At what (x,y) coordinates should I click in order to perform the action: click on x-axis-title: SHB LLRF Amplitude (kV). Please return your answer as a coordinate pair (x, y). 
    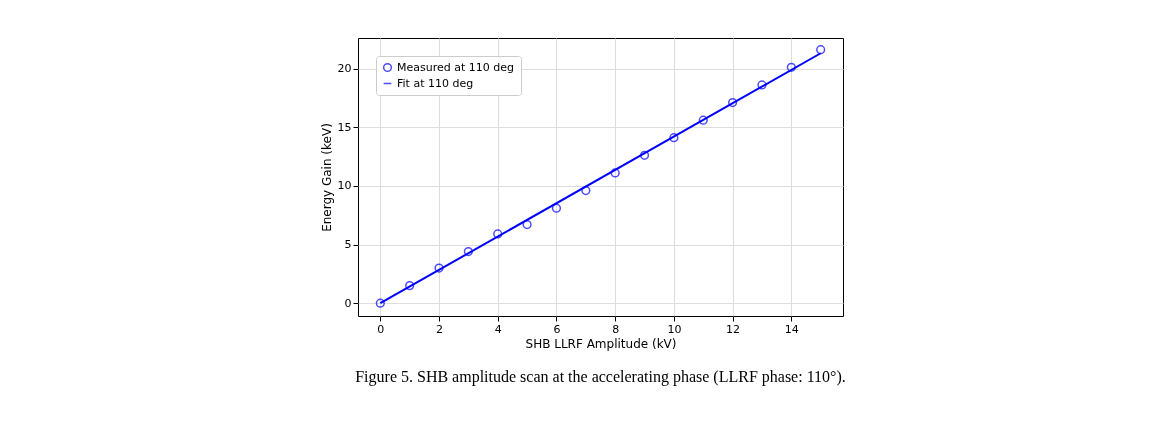
    Looking at the image, I should click on (601, 343).